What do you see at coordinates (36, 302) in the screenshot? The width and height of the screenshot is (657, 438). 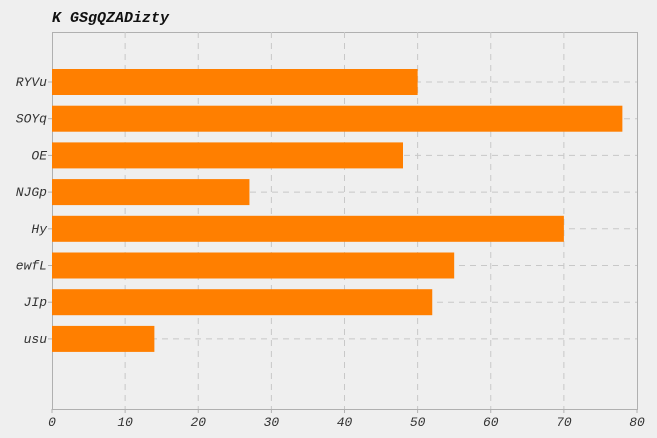 I see `y-tick-label: JIp` at bounding box center [36, 302].